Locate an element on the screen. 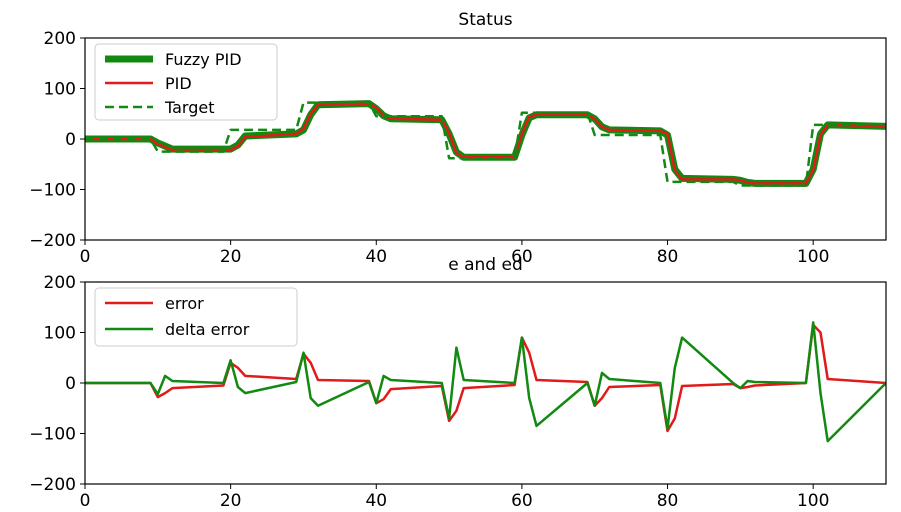 The height and width of the screenshot is (512, 901). status-x-axis: 0 20 40 60 80 100 is located at coordinates (454, 253).